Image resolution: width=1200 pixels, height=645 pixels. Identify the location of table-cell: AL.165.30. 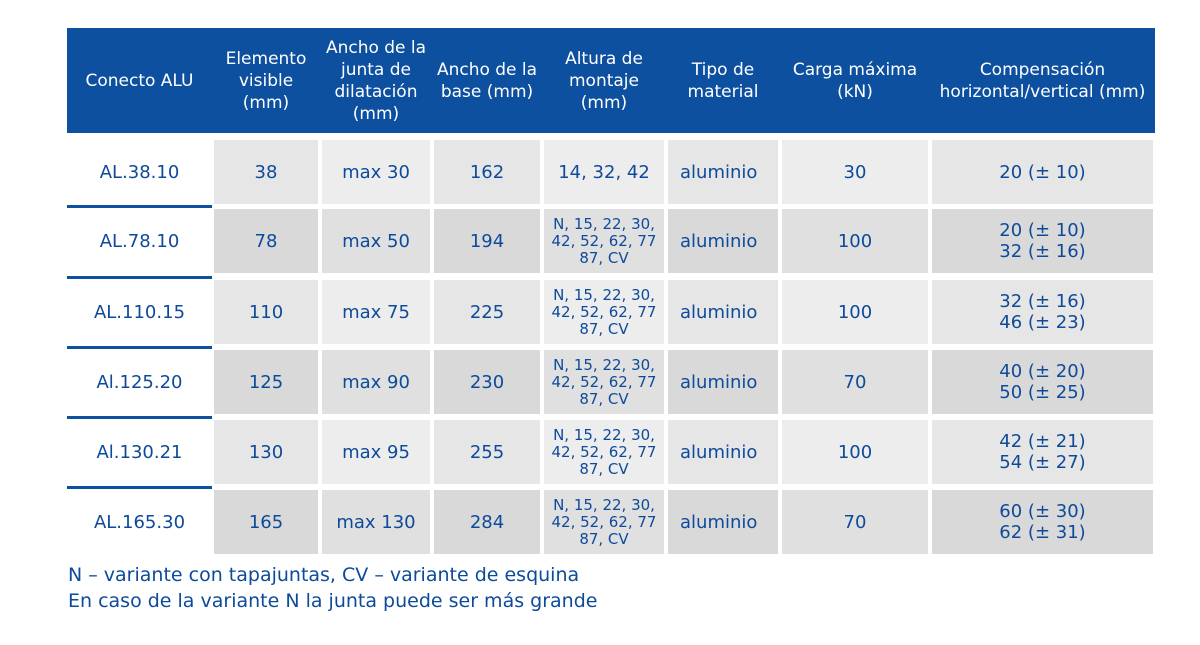
(139, 522).